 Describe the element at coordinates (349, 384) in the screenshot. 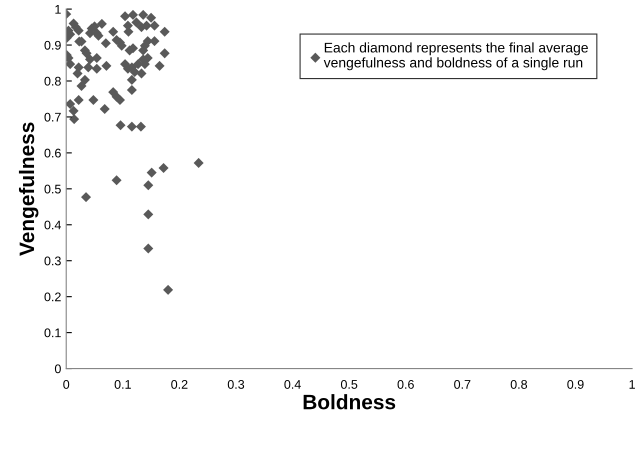

I see `x-tick-label: 0.5` at that location.